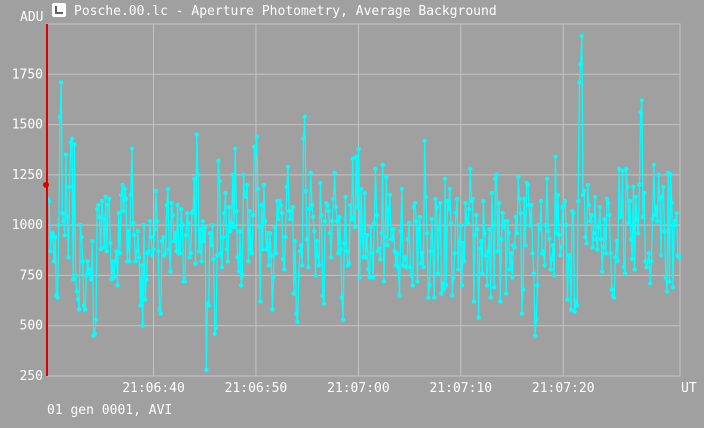 This screenshot has height=428, width=704. What do you see at coordinates (27, 175) in the screenshot?
I see `y-tick-label: 1250` at bounding box center [27, 175].